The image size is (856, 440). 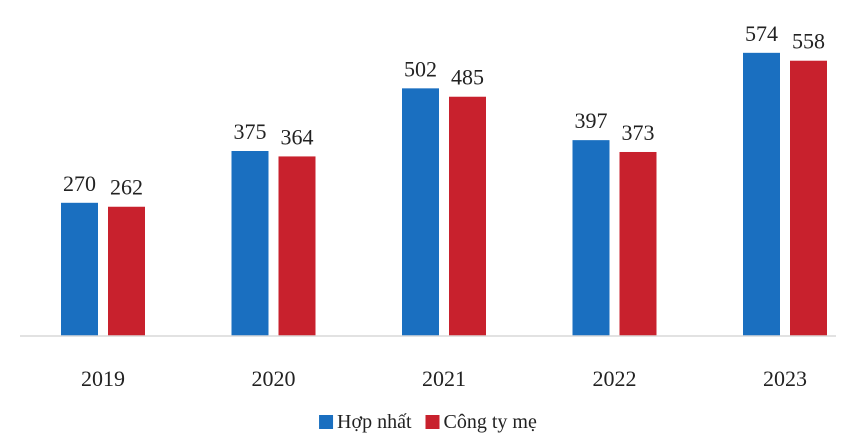 I want to click on legend-label-series-2: Công ty mẹ, so click(x=490, y=422).